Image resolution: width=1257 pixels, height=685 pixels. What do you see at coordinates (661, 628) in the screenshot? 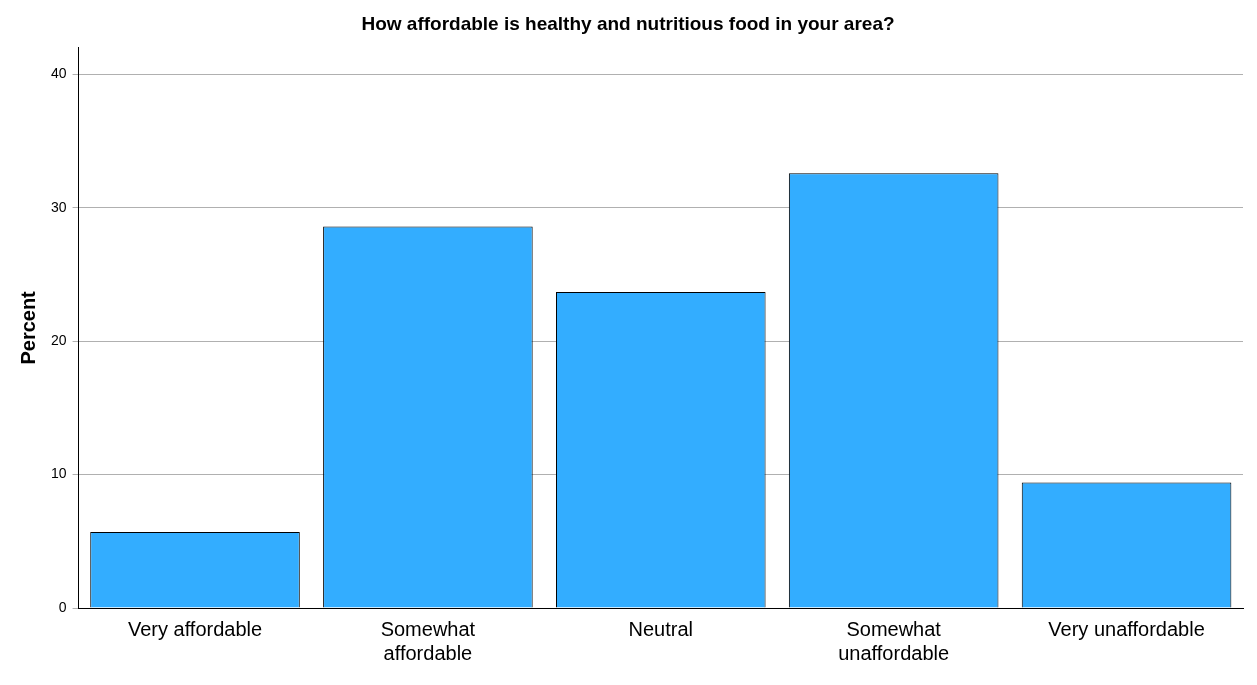
I see `x-tick-label: Neutral` at bounding box center [661, 628].